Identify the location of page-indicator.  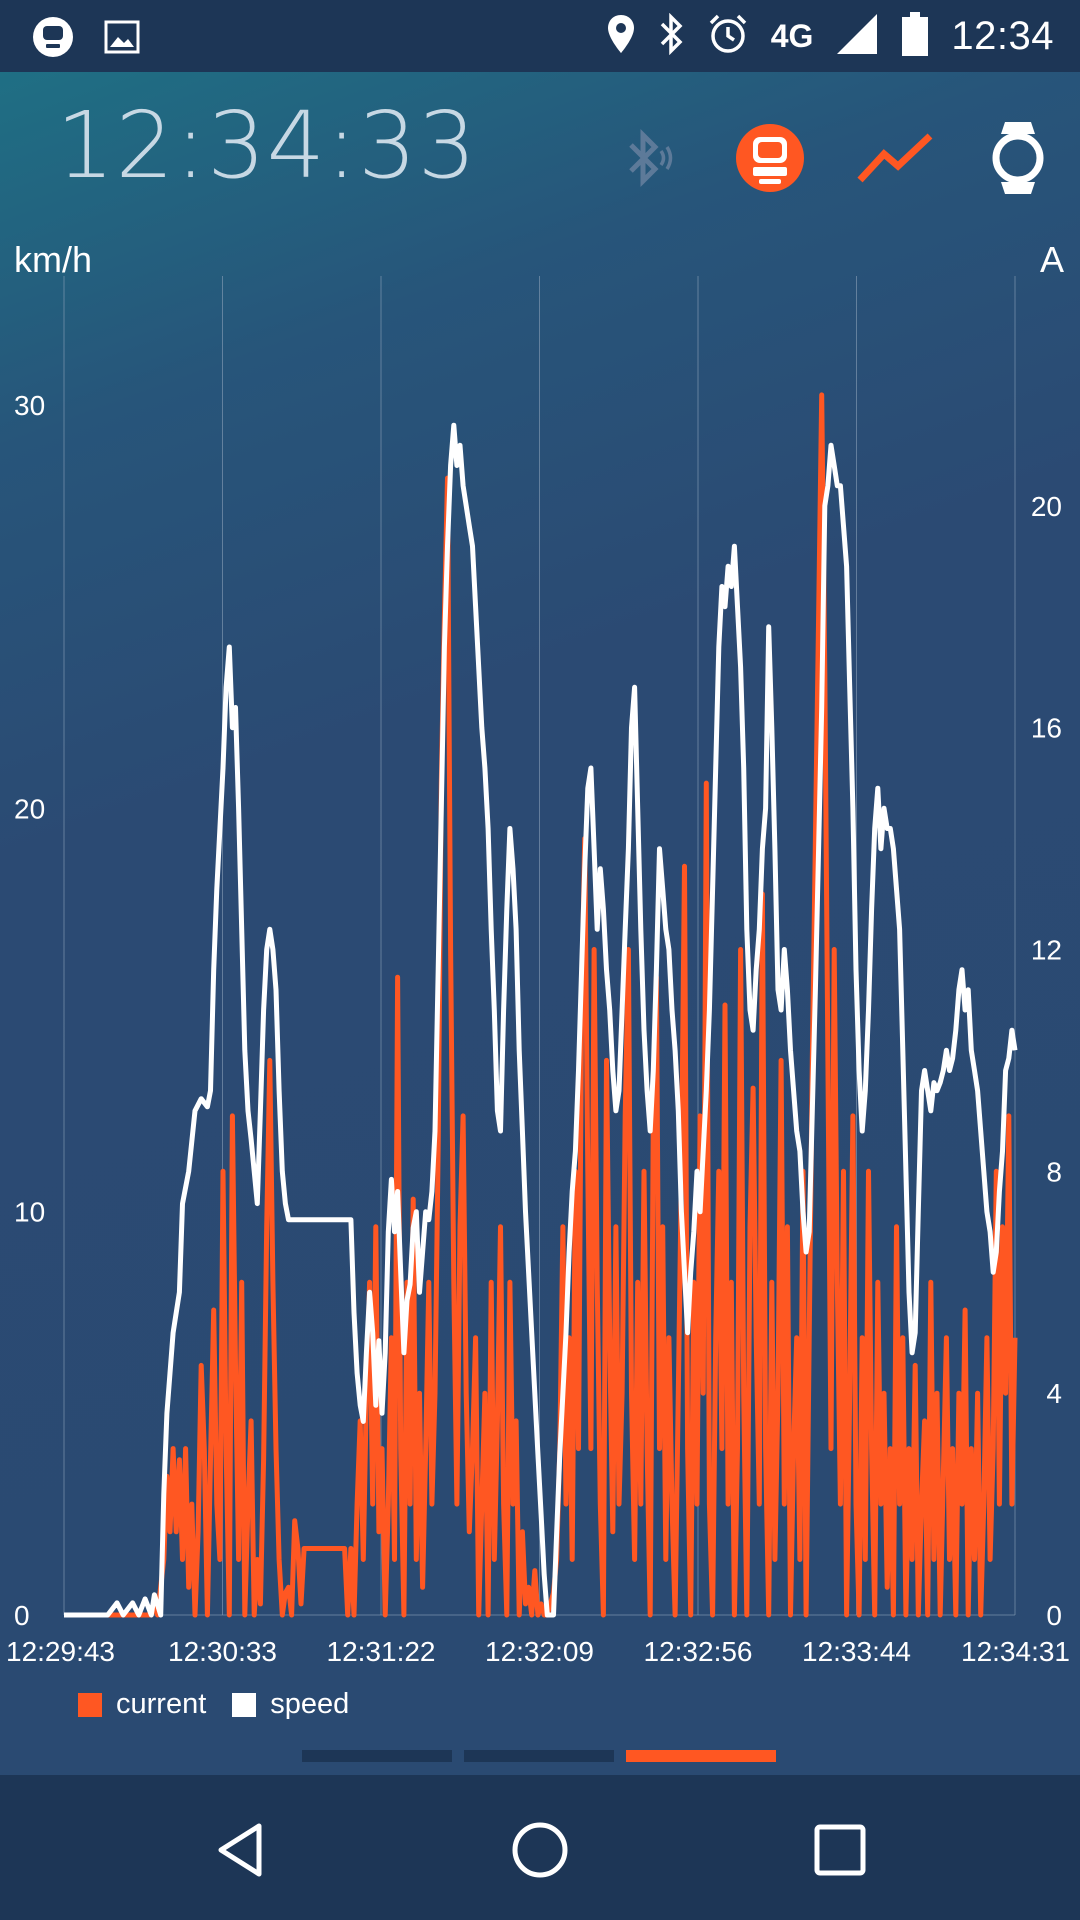
(539, 1756).